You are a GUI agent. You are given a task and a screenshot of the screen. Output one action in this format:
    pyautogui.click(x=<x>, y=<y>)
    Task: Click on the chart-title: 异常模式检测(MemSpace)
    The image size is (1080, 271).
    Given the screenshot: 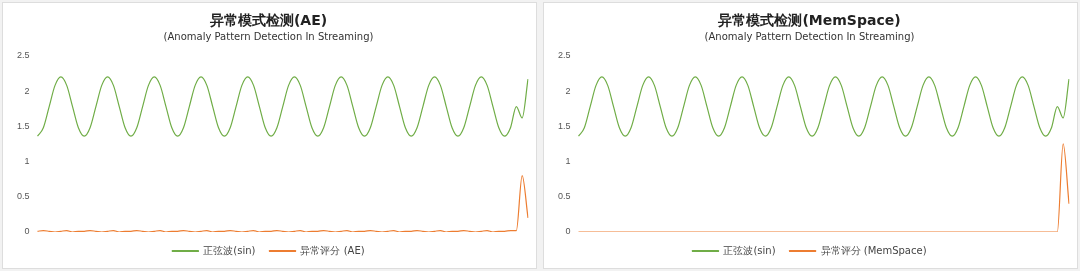 What is the action you would take?
    pyautogui.click(x=809, y=20)
    